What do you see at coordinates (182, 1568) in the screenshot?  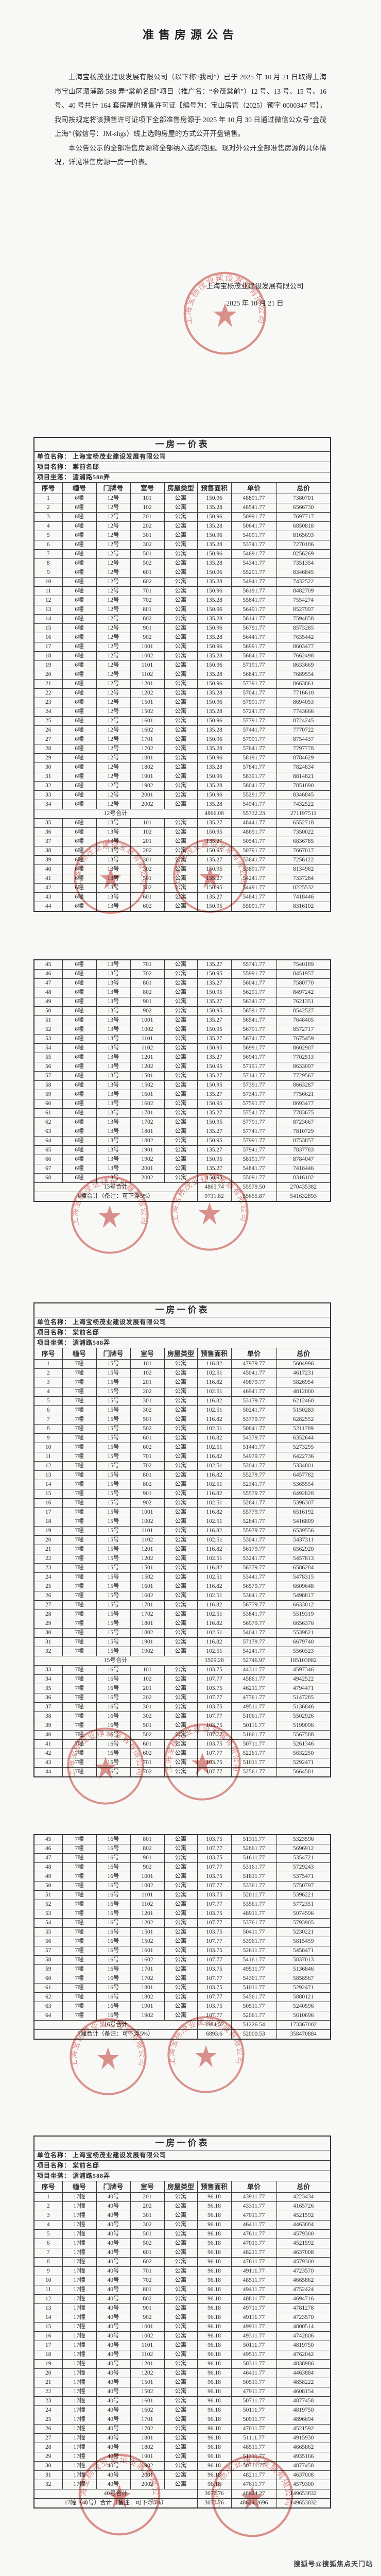 I see `table-row: 23 7幢 15号 1501 公寓 116.82 56379.77 6586284` at bounding box center [182, 1568].